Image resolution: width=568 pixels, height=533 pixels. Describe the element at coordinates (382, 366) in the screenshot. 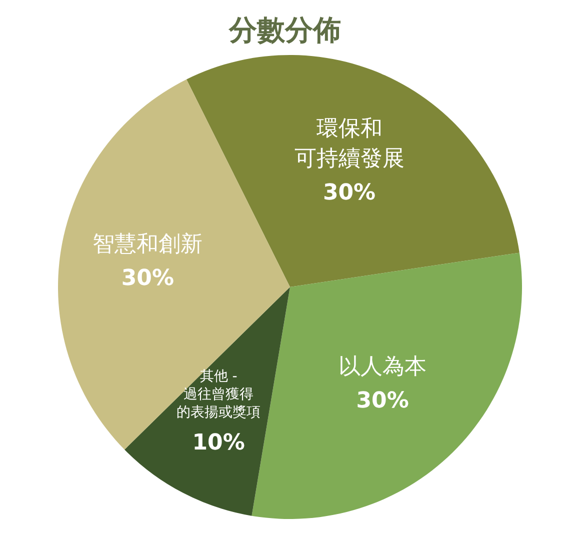

I see `slice-label: 以人為本` at that location.